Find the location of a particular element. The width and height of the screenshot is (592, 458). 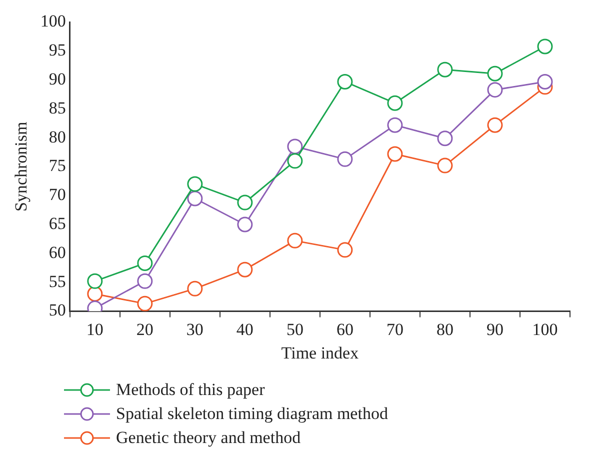

x-tick-label: 10 is located at coordinates (95, 329).